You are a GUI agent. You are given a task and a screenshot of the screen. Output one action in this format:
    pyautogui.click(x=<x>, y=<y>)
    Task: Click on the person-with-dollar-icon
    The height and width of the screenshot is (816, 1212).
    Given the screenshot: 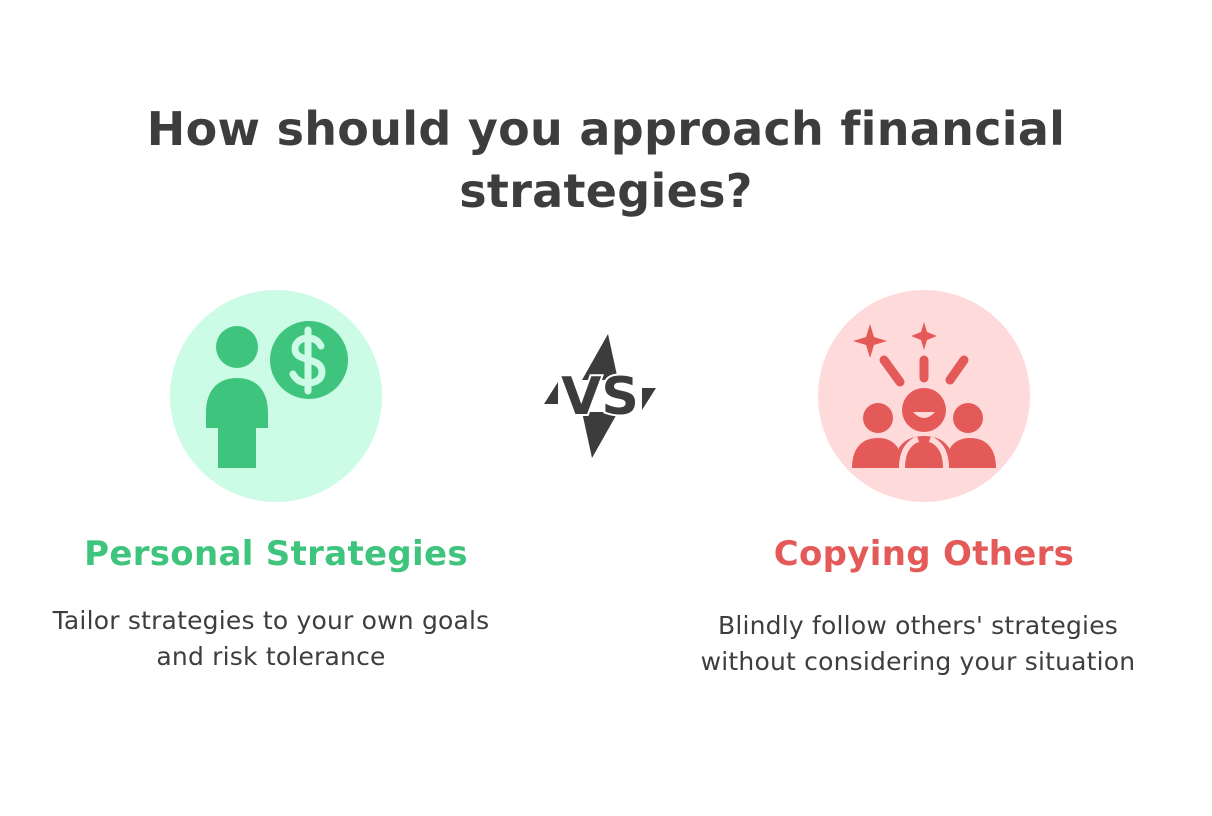 What is the action you would take?
    pyautogui.click(x=276, y=396)
    